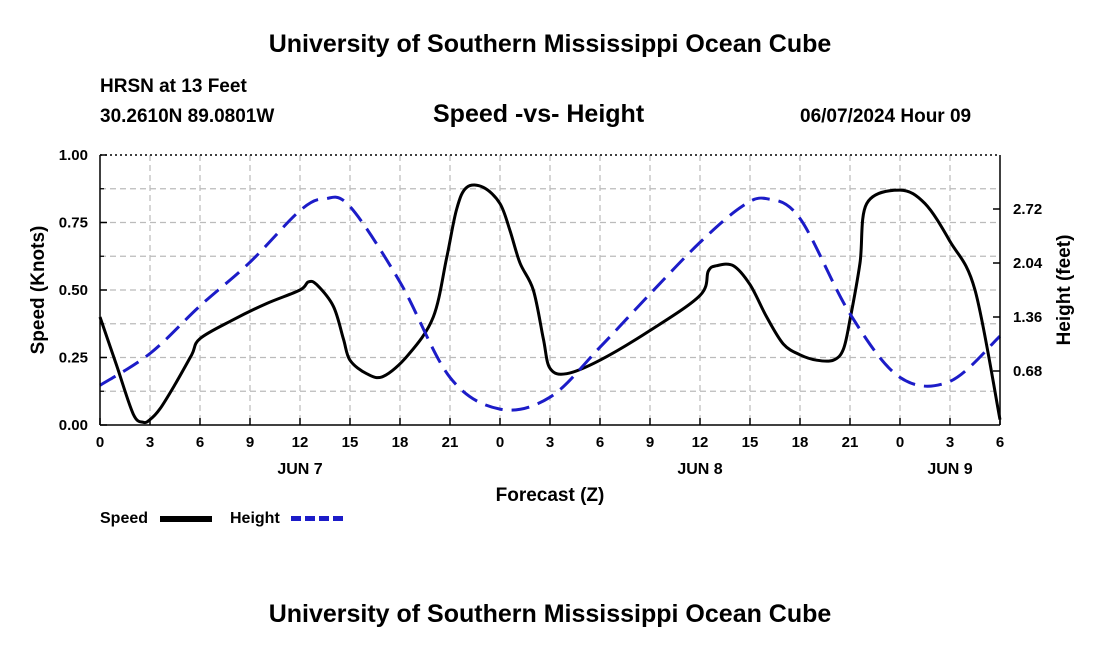  Describe the element at coordinates (73, 425) in the screenshot. I see `y-tick-label: 0.00` at that location.